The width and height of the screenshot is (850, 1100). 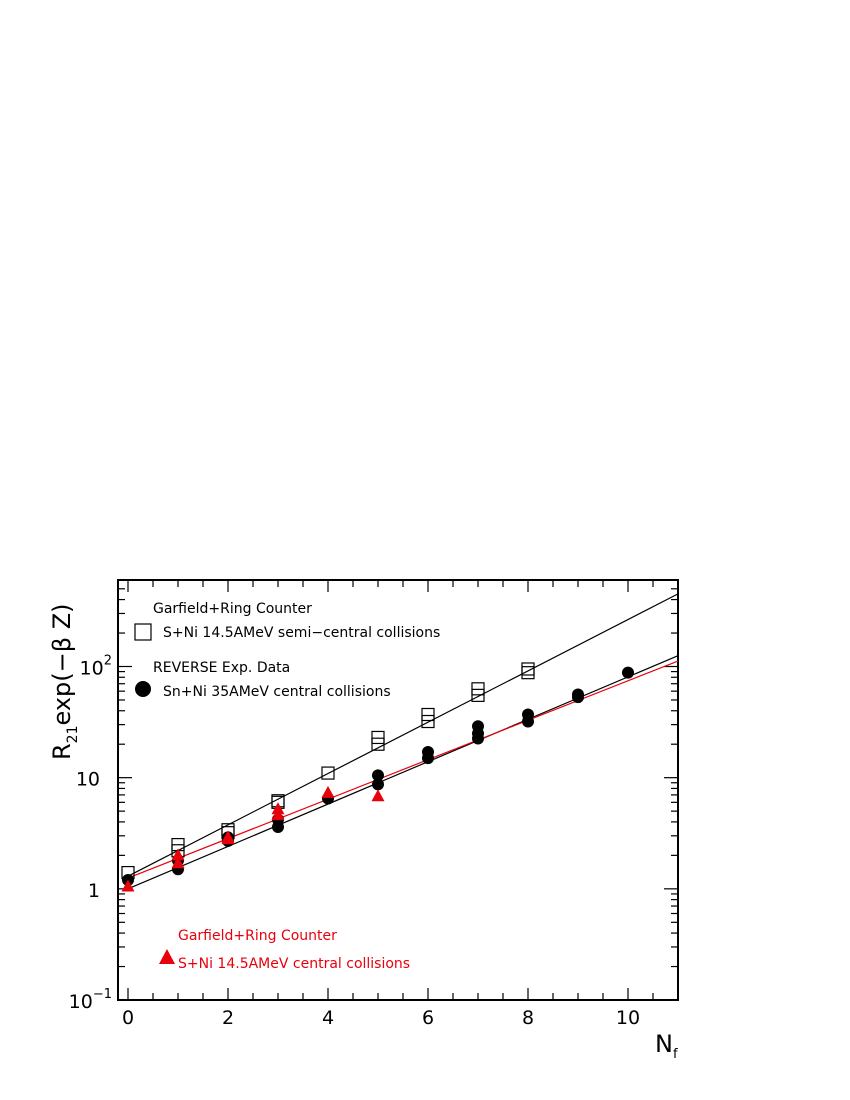 I want to click on x-tick-label: 6, so click(x=428, y=1018).